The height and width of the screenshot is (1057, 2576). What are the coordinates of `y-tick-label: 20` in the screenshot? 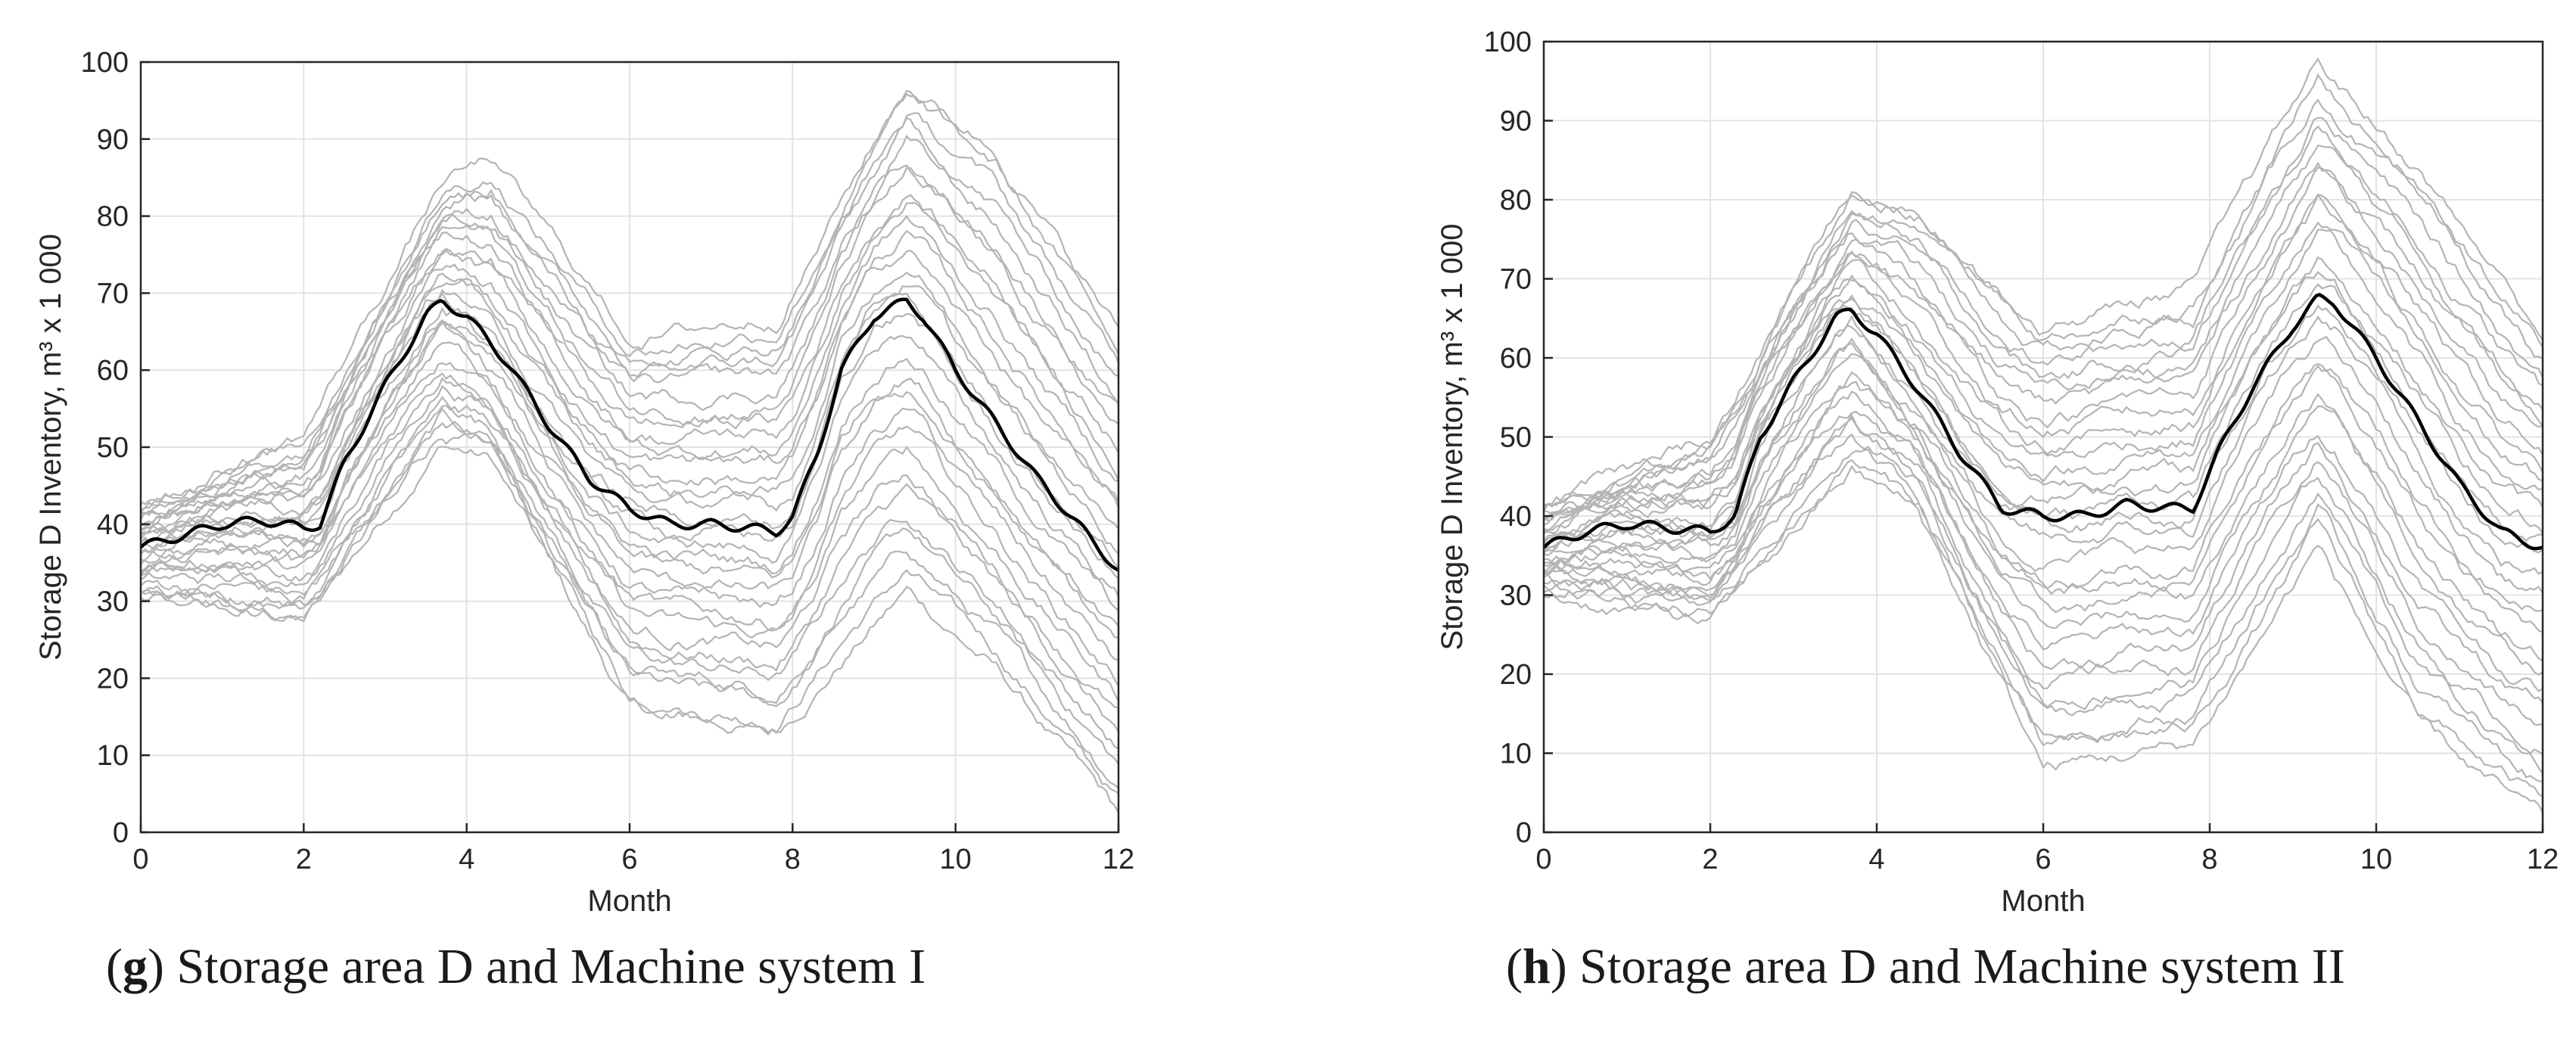 It's located at (113, 679).